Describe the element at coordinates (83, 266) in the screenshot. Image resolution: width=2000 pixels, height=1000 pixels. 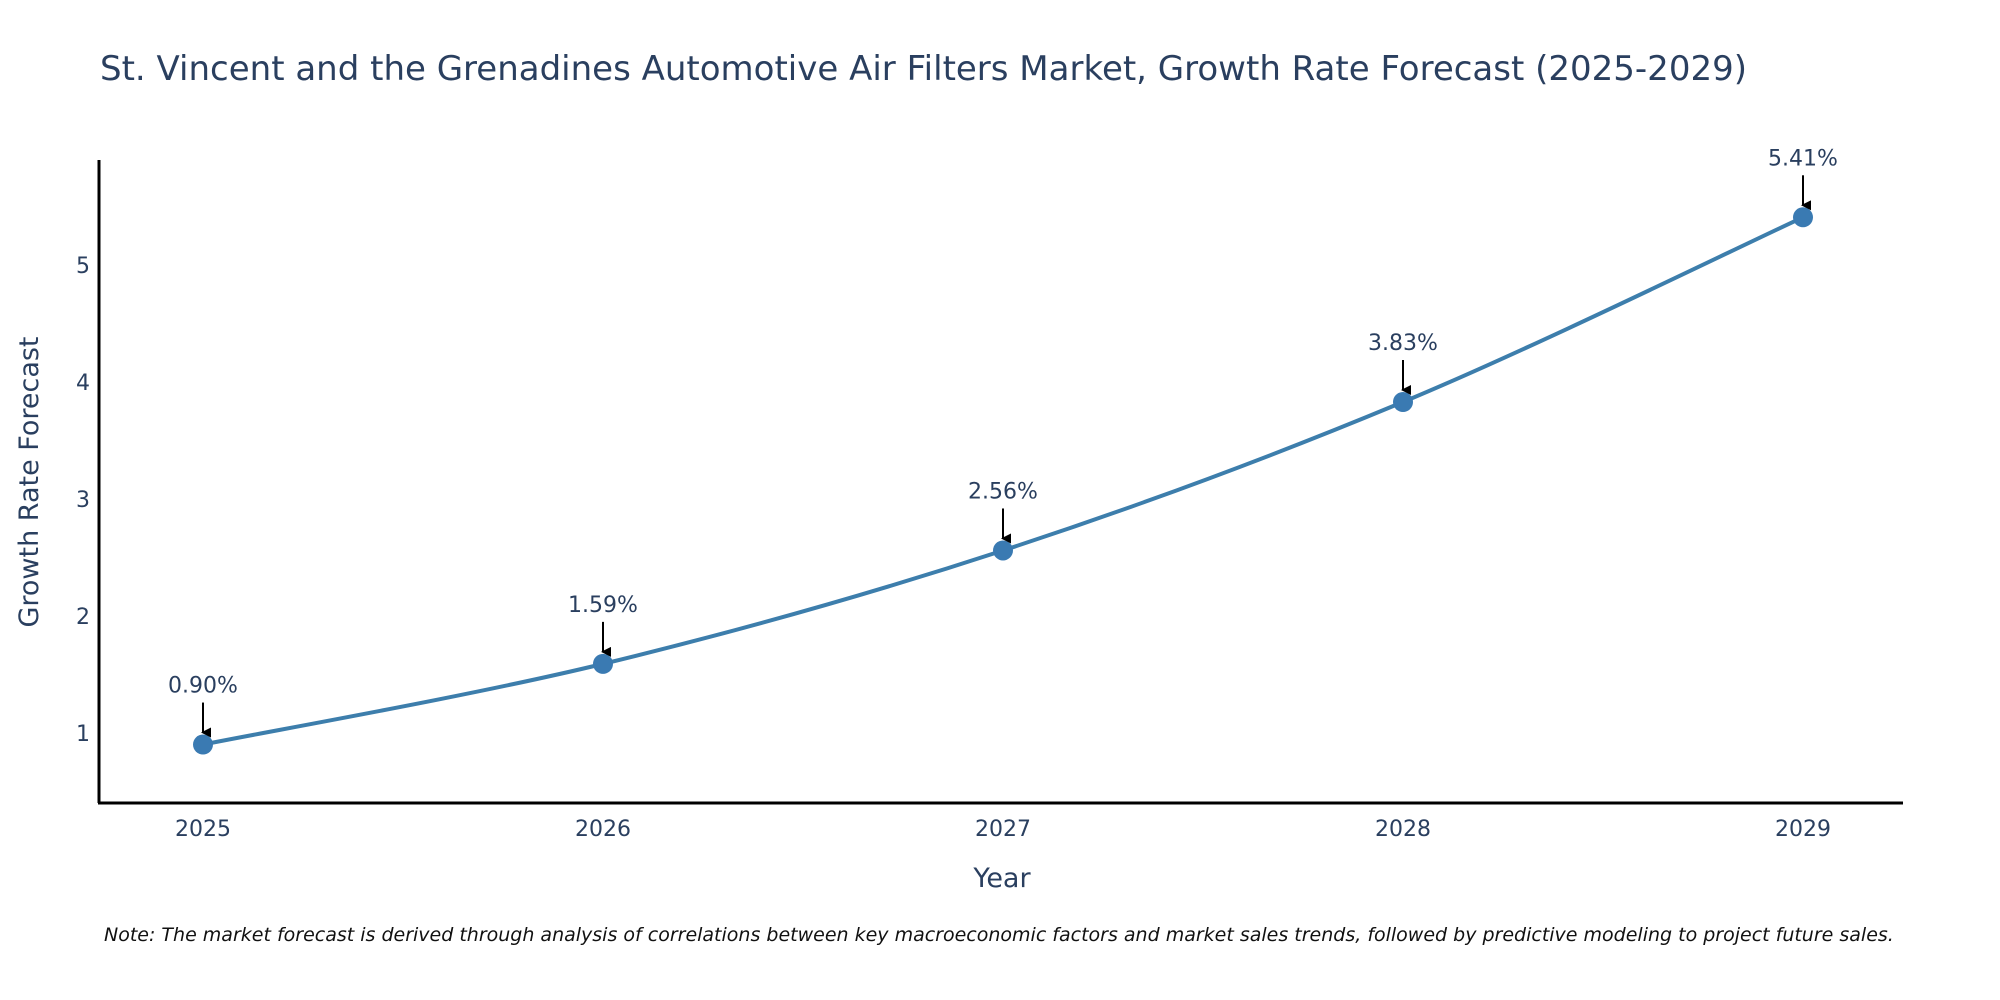
I see `y-tick-label: 5` at that location.